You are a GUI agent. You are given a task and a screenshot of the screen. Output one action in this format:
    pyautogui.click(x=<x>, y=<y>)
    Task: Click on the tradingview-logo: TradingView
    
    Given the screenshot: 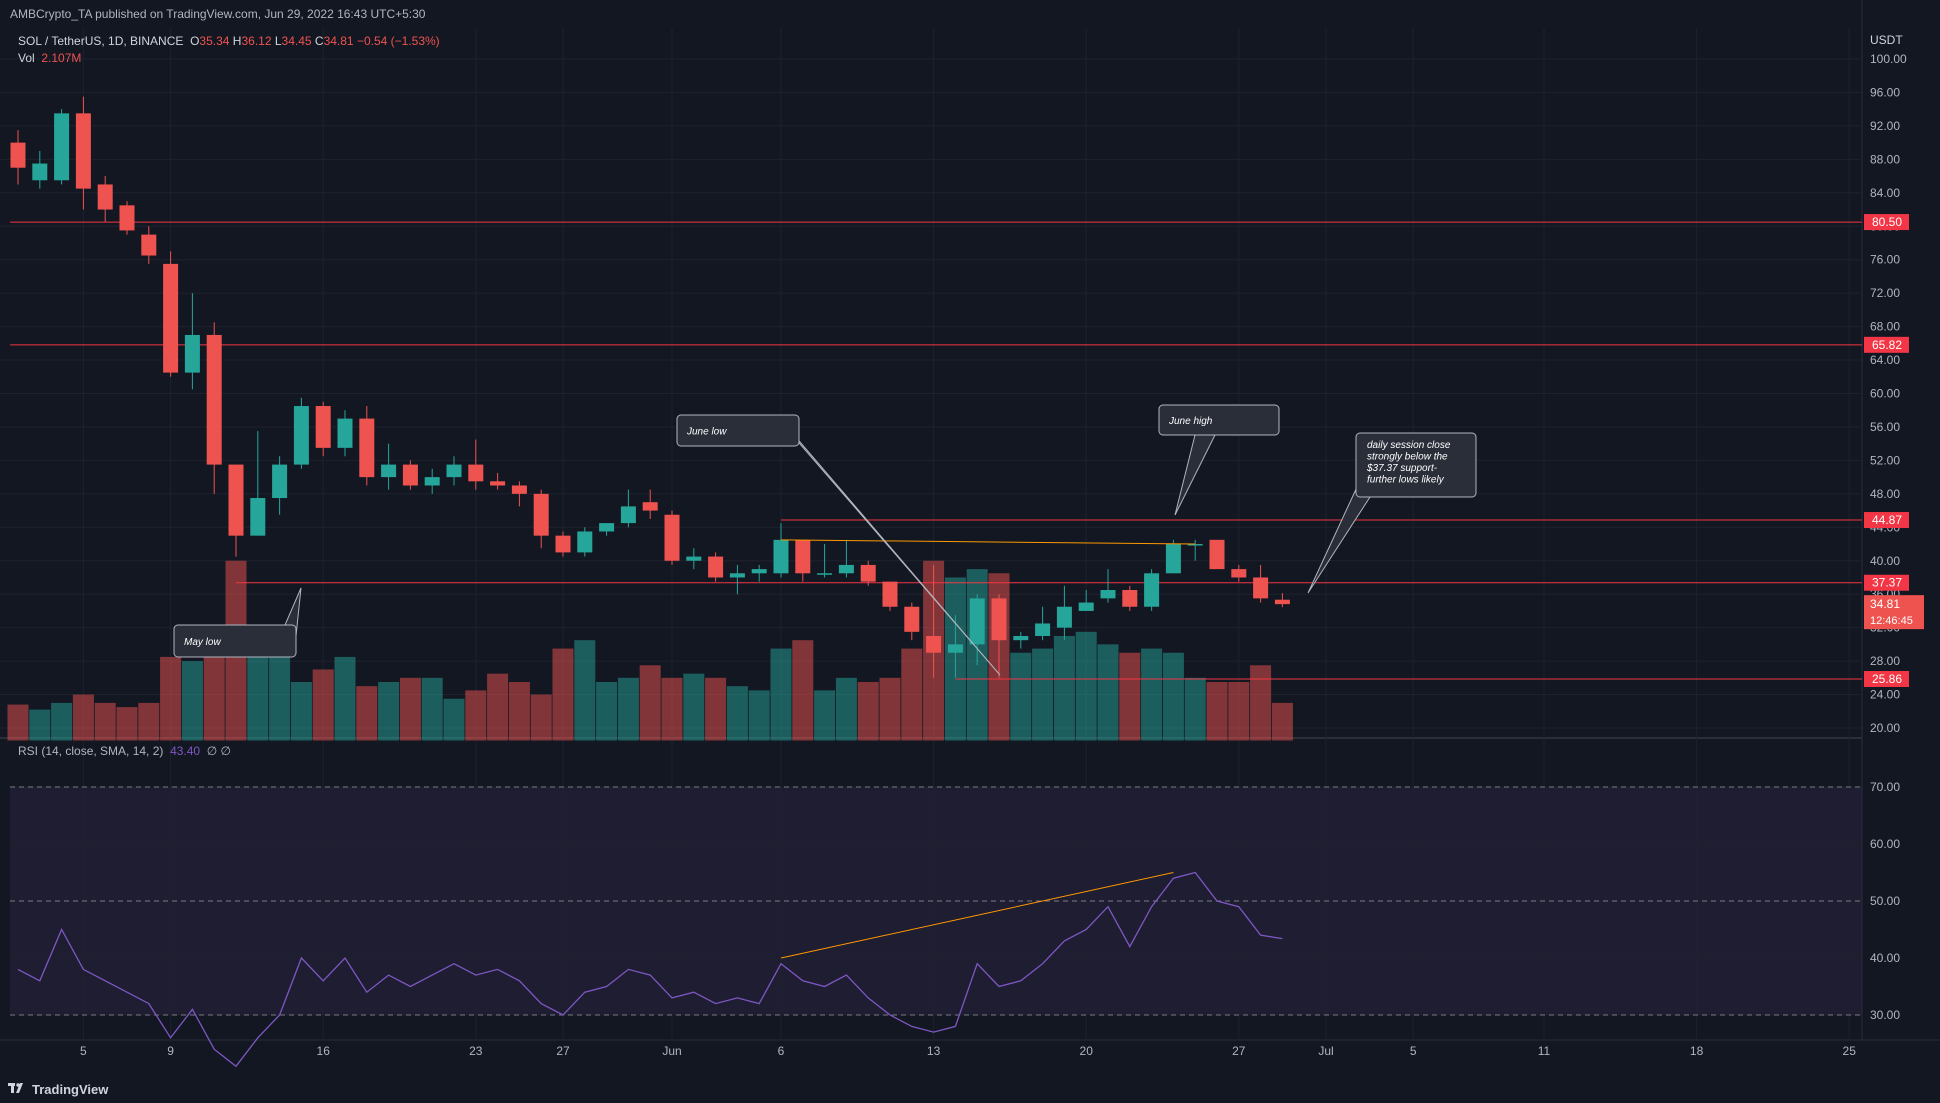 What is the action you would take?
    pyautogui.click(x=58, y=1089)
    